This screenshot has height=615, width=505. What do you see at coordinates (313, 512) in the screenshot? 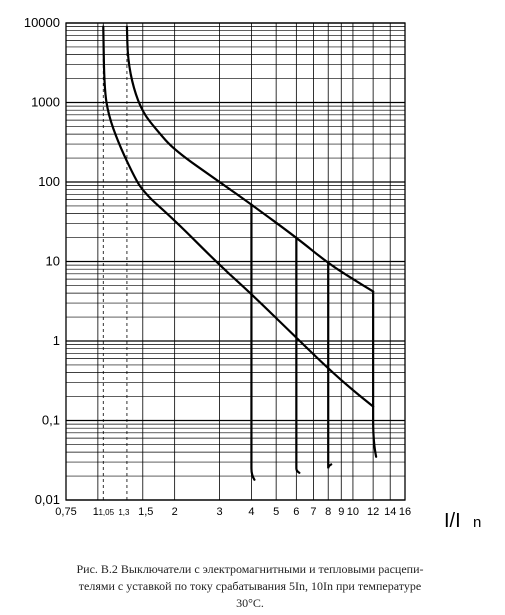
I see `x-tick-label: 7` at bounding box center [313, 512].